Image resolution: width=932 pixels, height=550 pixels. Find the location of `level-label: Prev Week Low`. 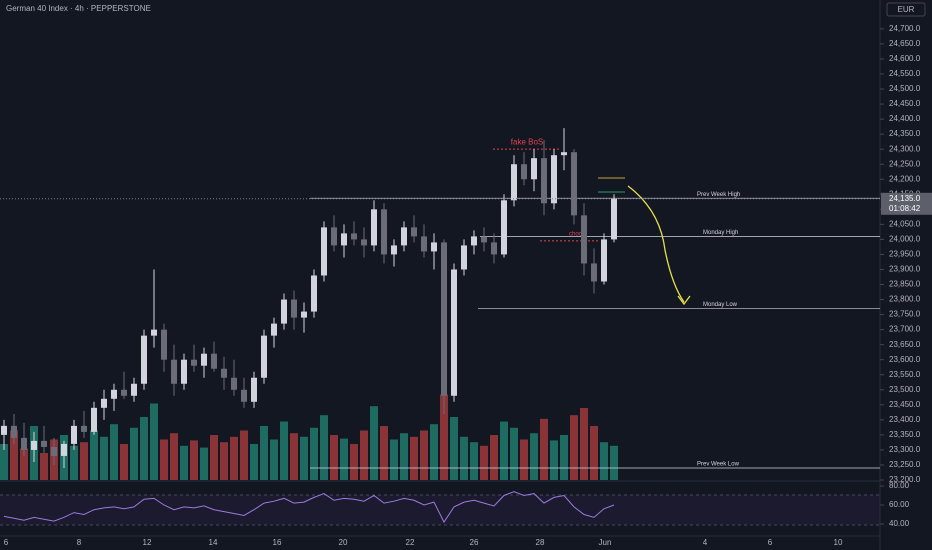

level-label: Prev Week Low is located at coordinates (718, 465).